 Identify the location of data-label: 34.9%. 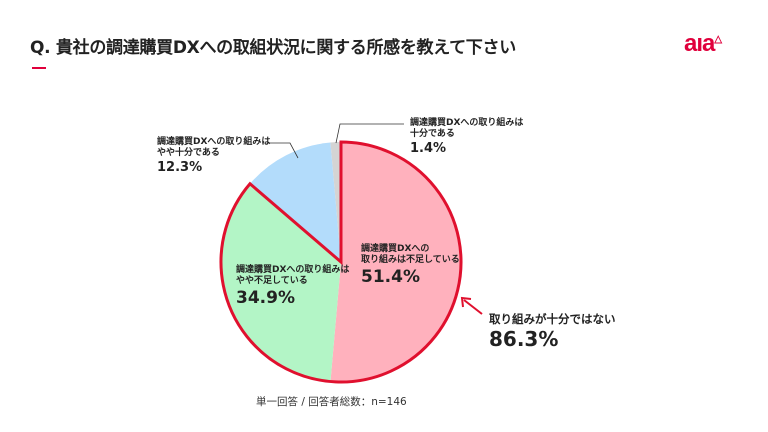
(265, 298).